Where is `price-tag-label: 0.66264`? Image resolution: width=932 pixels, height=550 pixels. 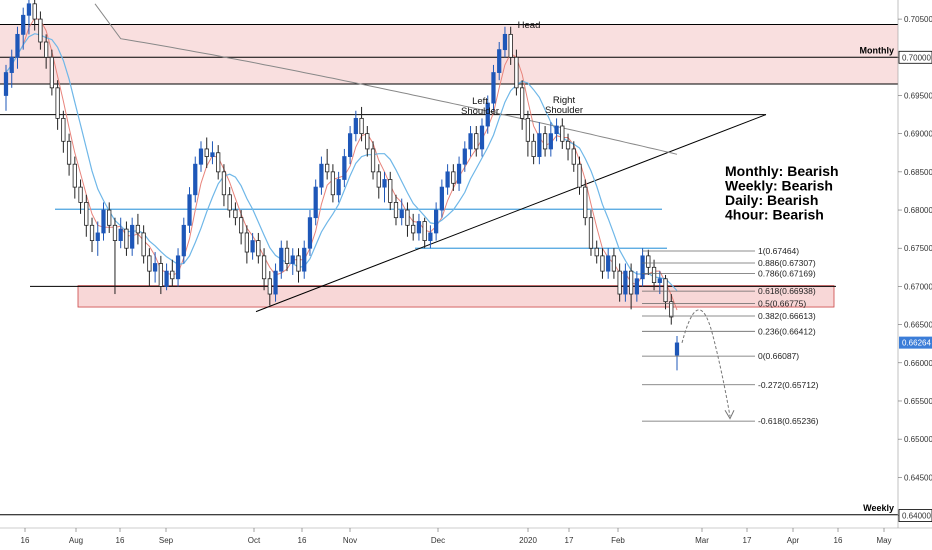 price-tag-label: 0.66264 is located at coordinates (916, 343).